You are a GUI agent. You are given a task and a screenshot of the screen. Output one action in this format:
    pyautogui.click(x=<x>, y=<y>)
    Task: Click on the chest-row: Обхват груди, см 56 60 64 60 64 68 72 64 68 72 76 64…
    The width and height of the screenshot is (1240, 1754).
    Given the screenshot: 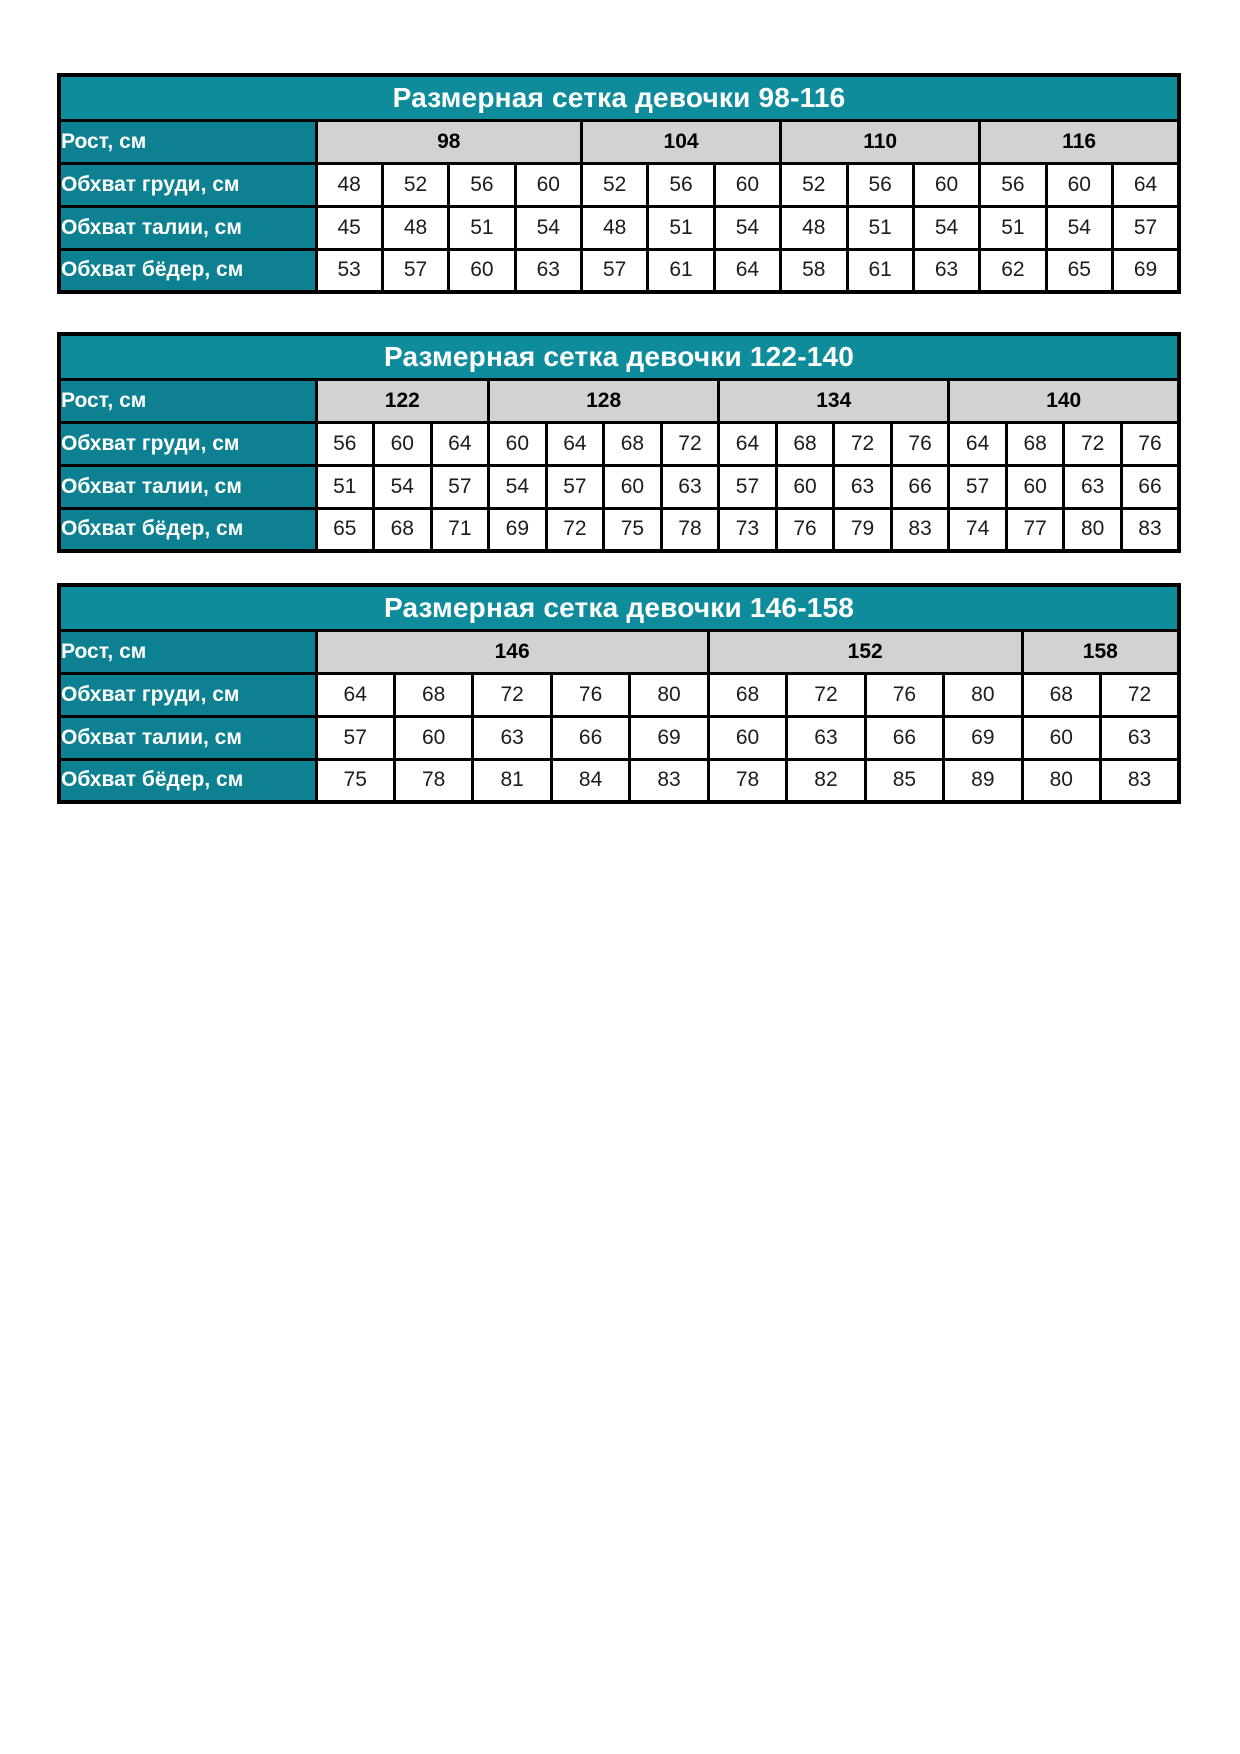 What is the action you would take?
    pyautogui.click(x=619, y=443)
    